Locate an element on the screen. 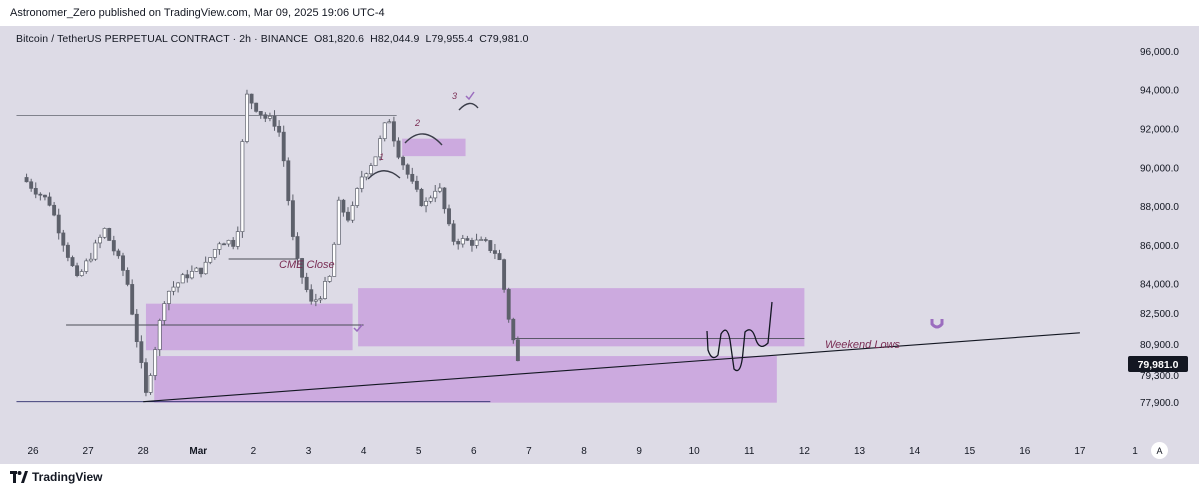 The width and height of the screenshot is (1199, 494). x-tick-label: 3 is located at coordinates (309, 451).